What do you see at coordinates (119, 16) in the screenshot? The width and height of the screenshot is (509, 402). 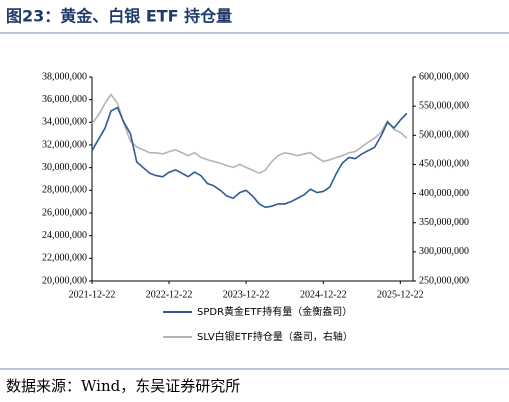 I see `chart-title: 图23：黄金、白银 ETF 持仓量` at bounding box center [119, 16].